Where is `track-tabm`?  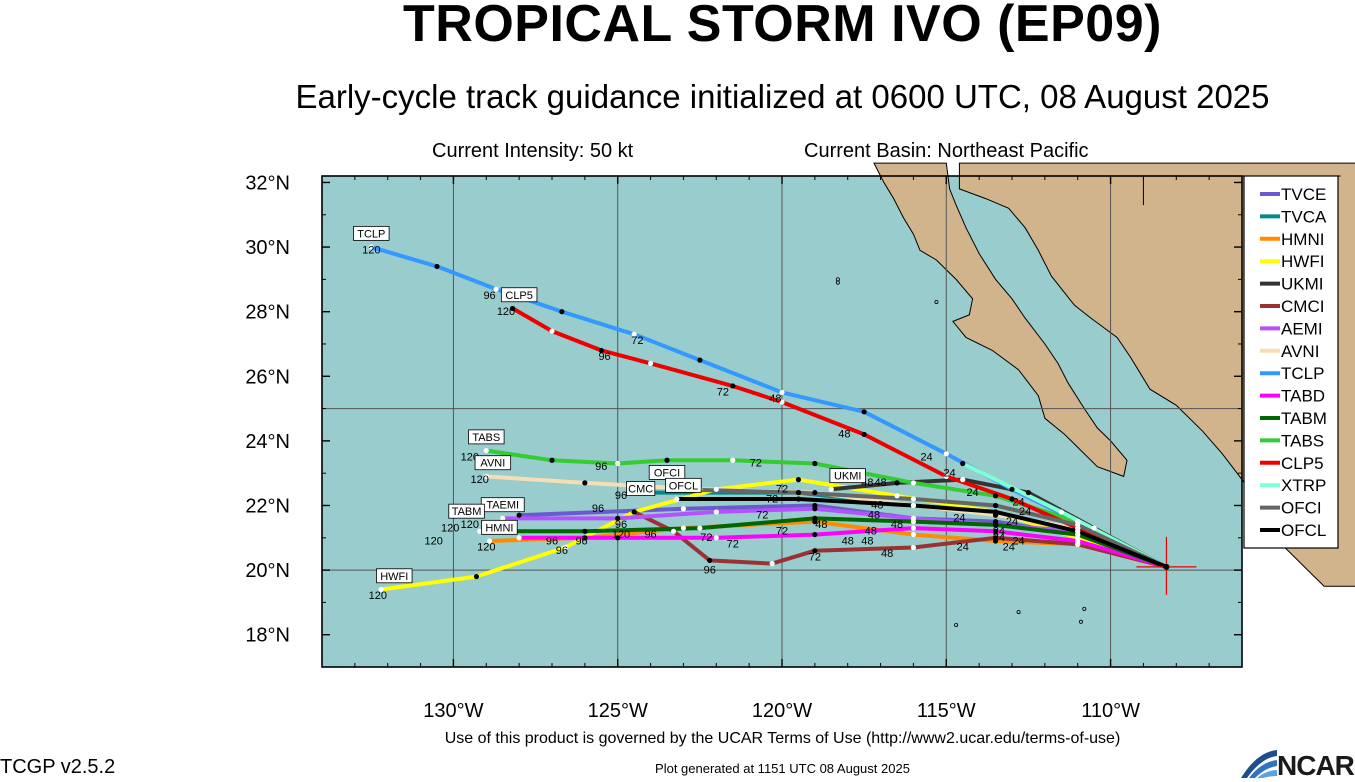
track-tabm is located at coordinates (823, 542).